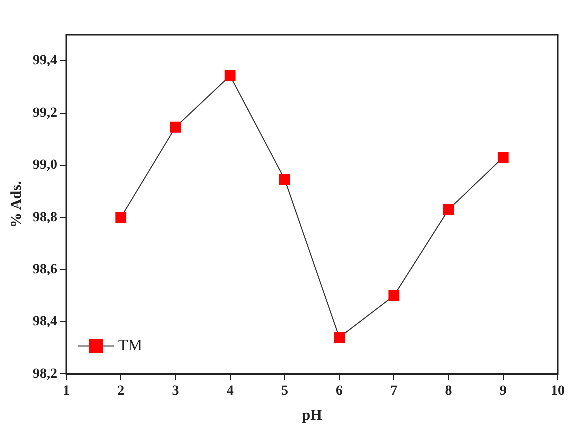  I want to click on x-tick-label: 4, so click(230, 392).